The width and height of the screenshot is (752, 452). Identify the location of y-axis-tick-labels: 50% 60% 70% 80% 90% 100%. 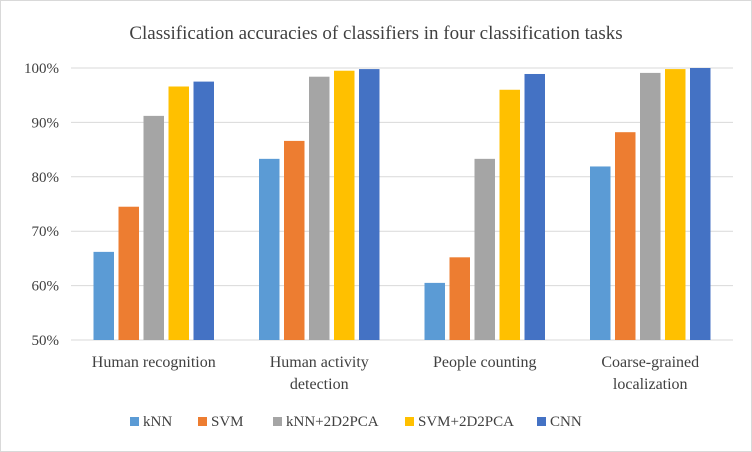
(41, 205).